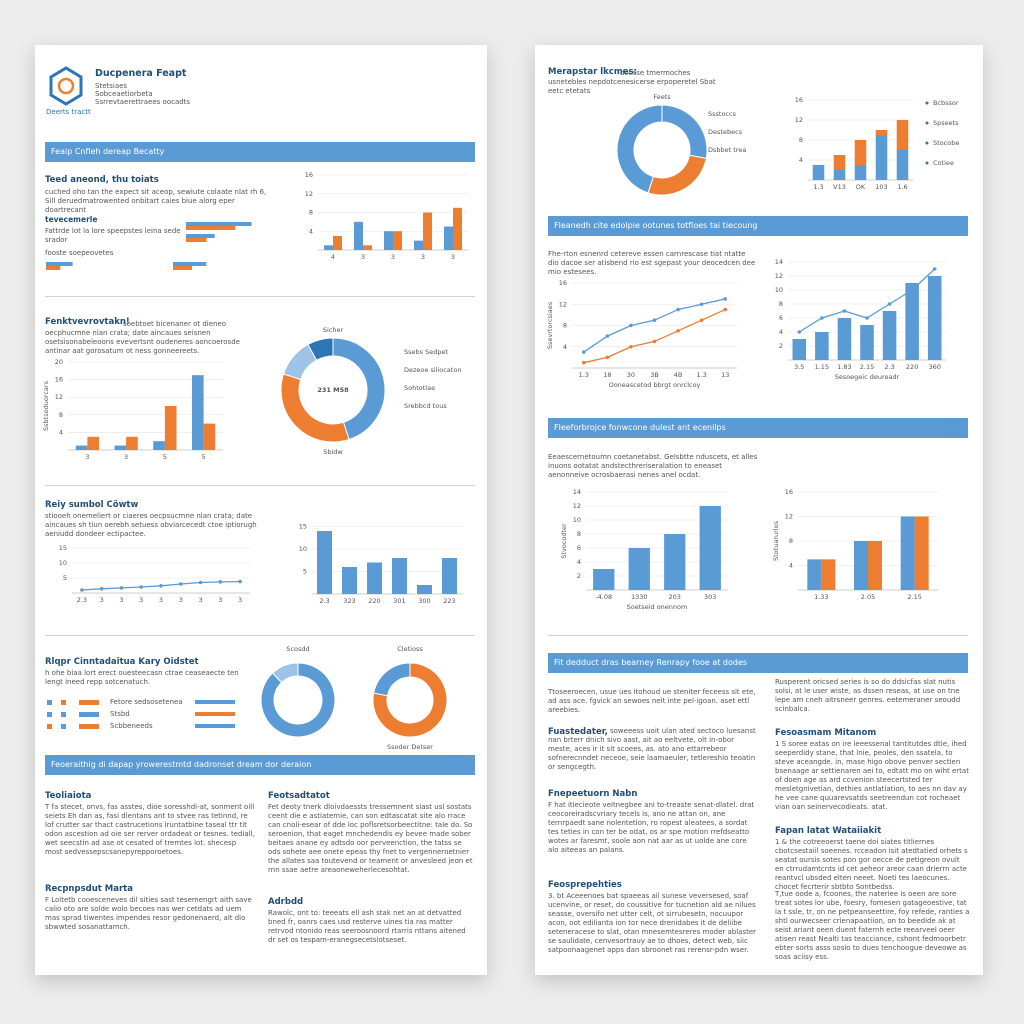  I want to click on logo-line: Ssrrevtaerettraees oocadts, so click(143, 102).